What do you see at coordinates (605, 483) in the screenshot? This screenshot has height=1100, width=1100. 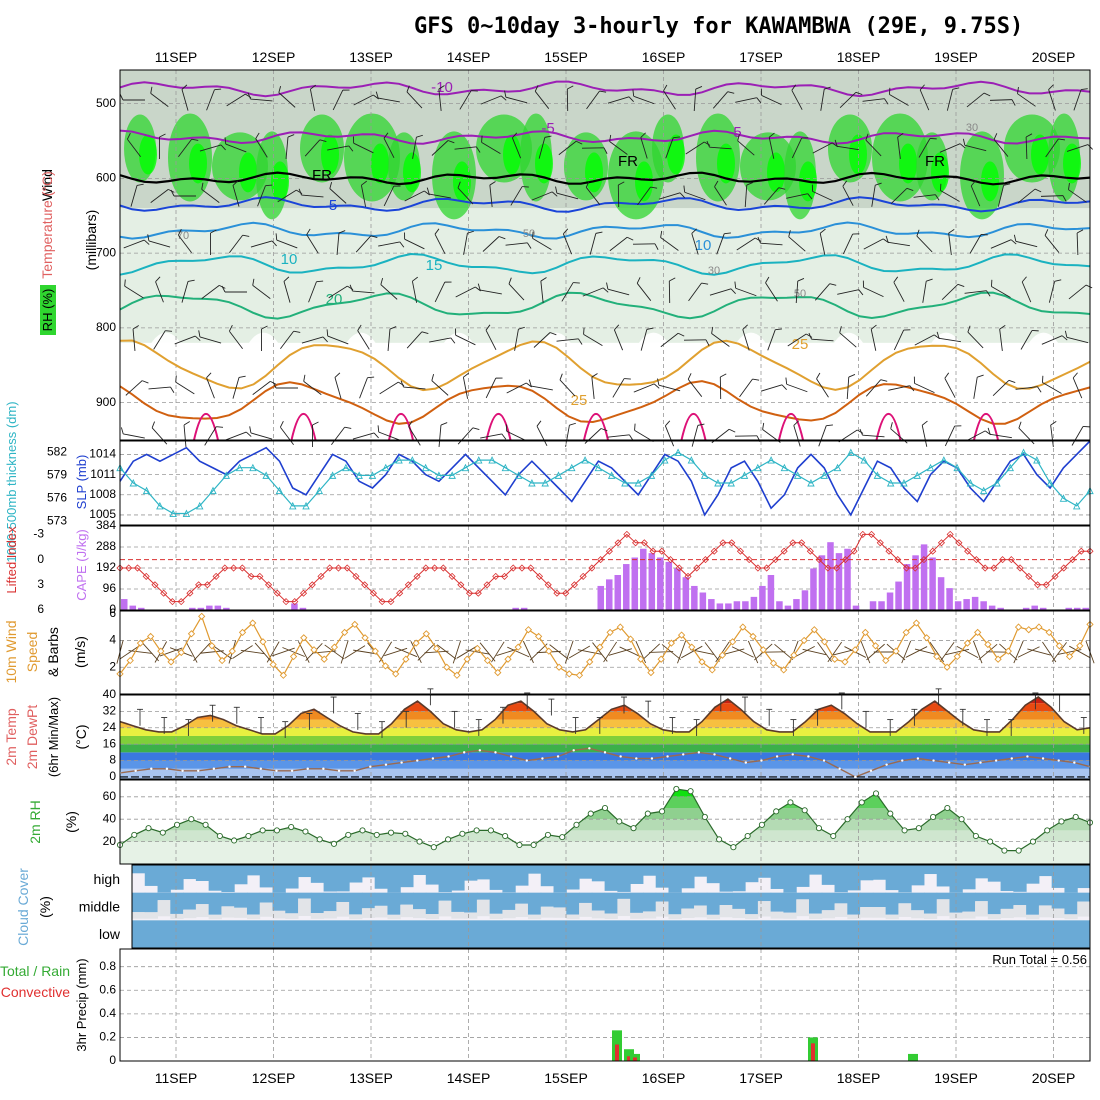 I see `slp-frame` at bounding box center [605, 483].